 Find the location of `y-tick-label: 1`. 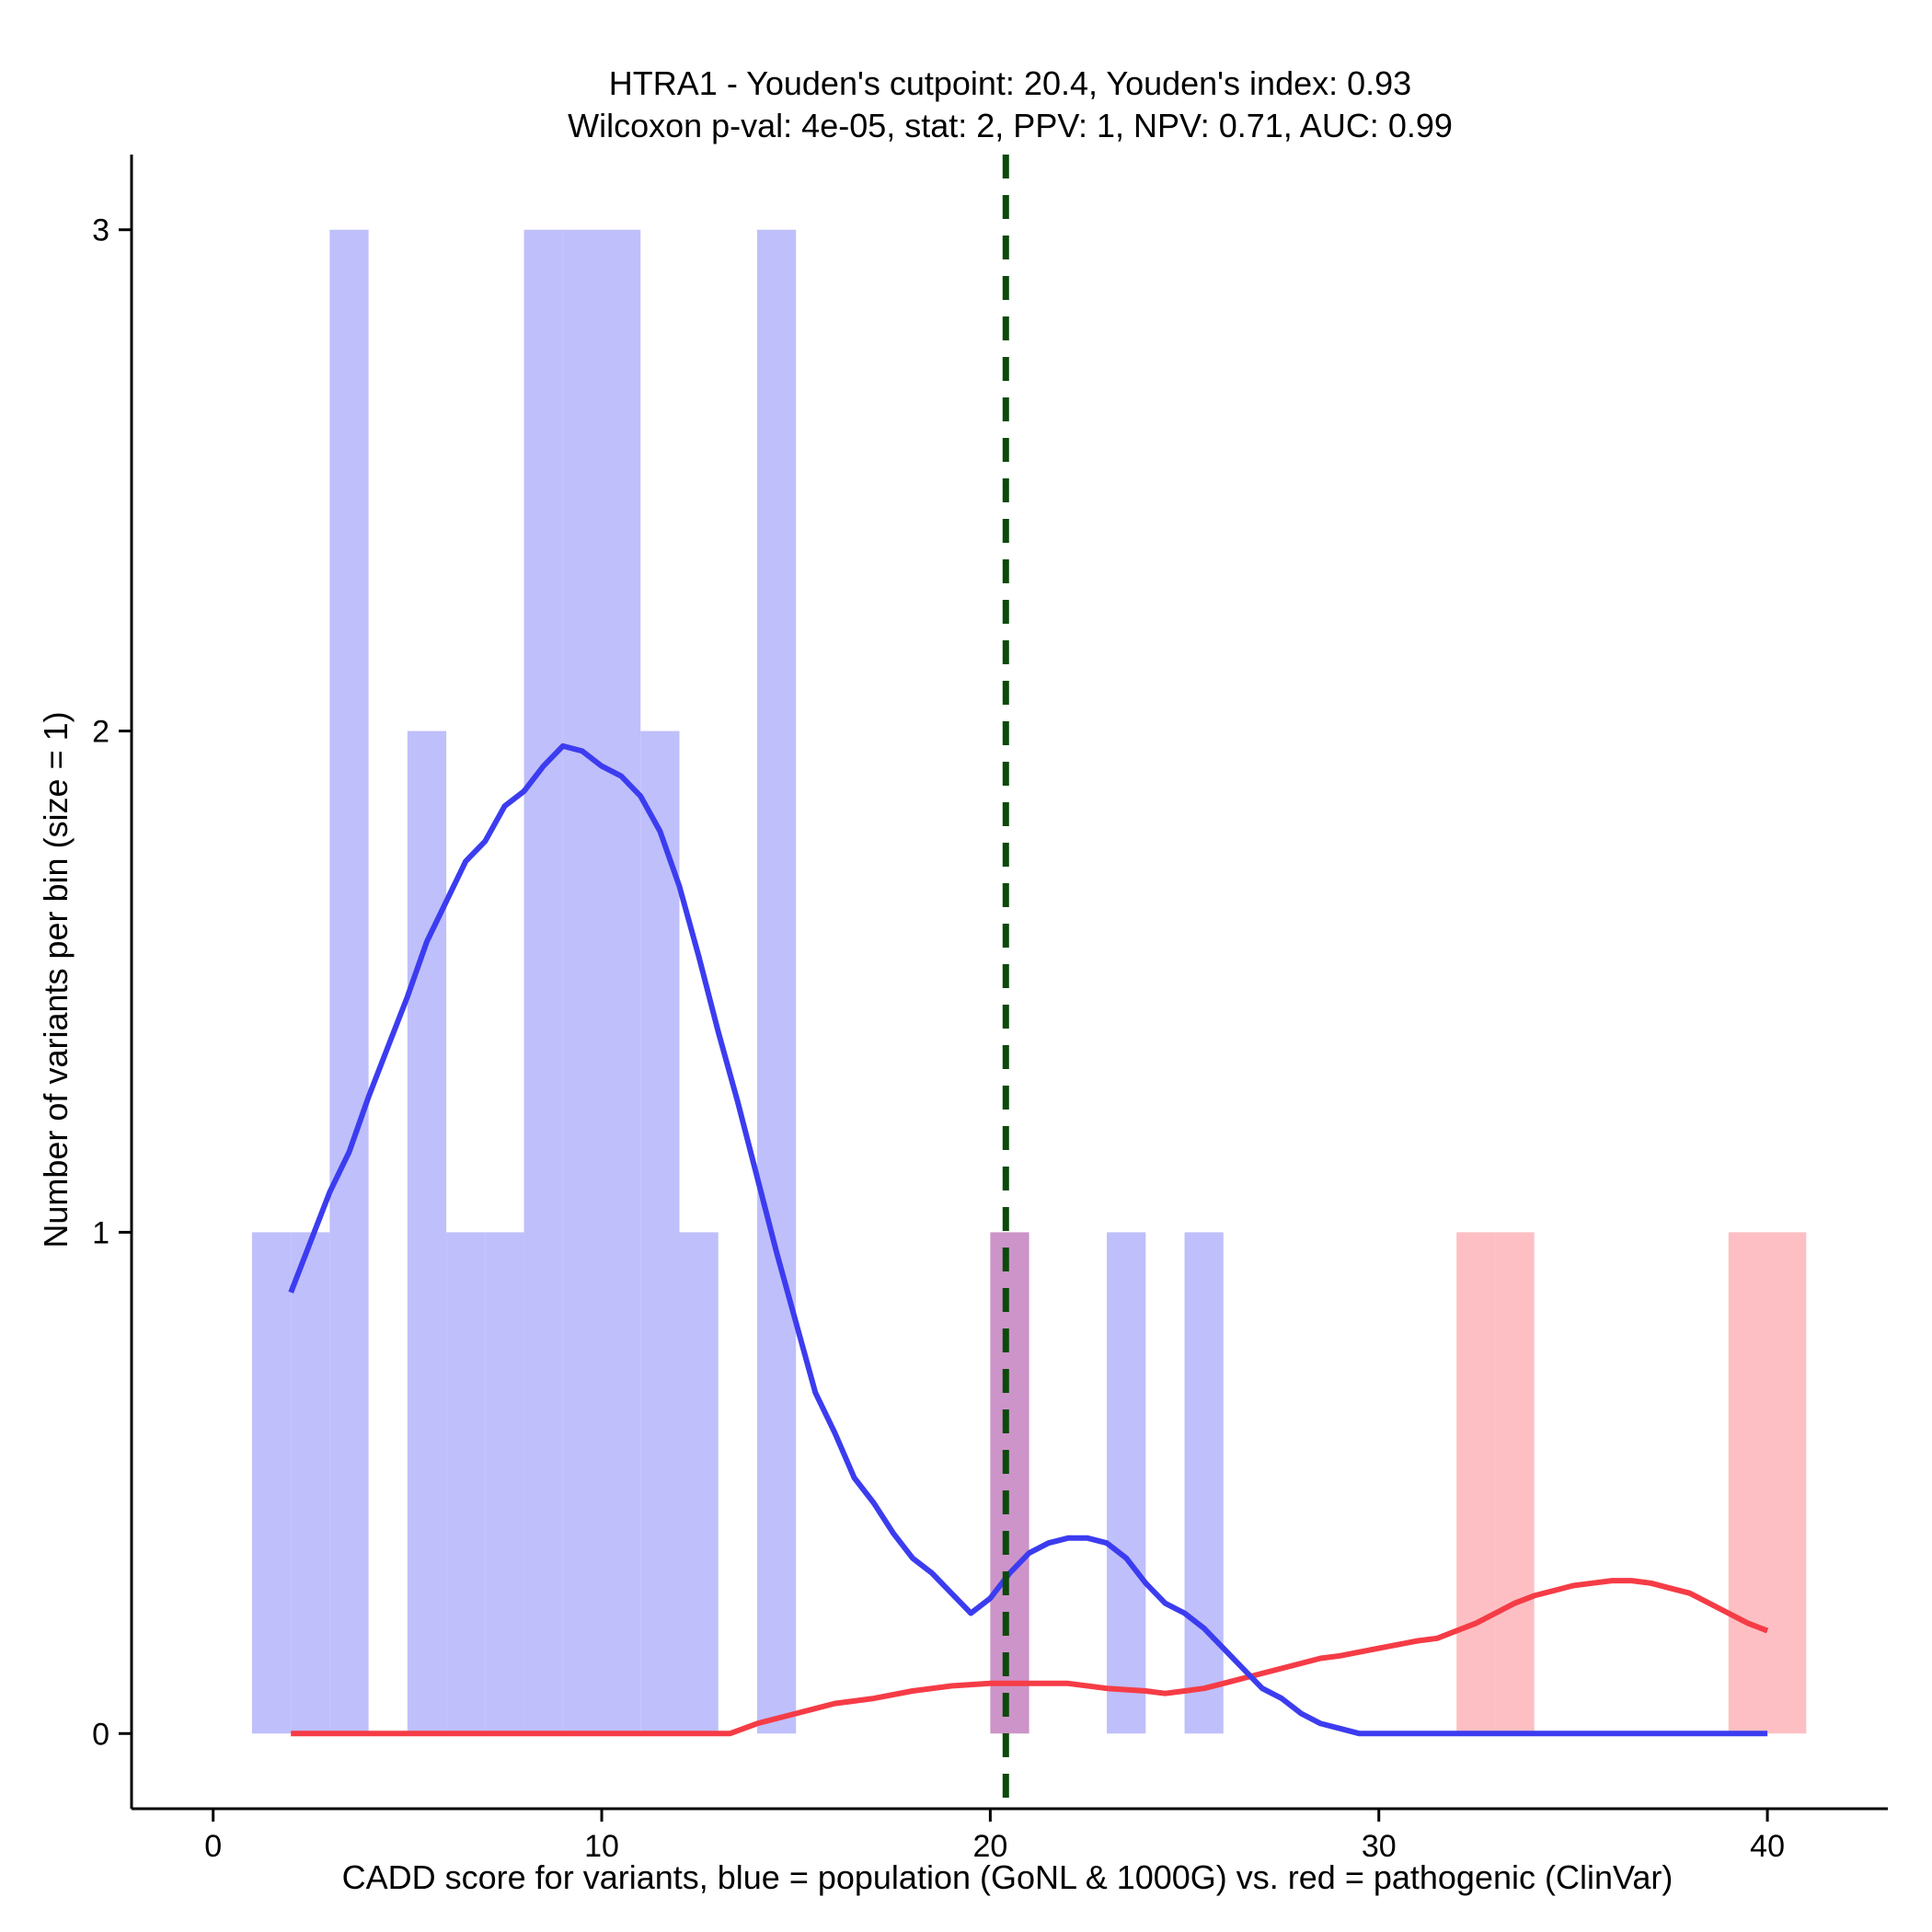

y-tick-label: 1 is located at coordinates (100, 1232).